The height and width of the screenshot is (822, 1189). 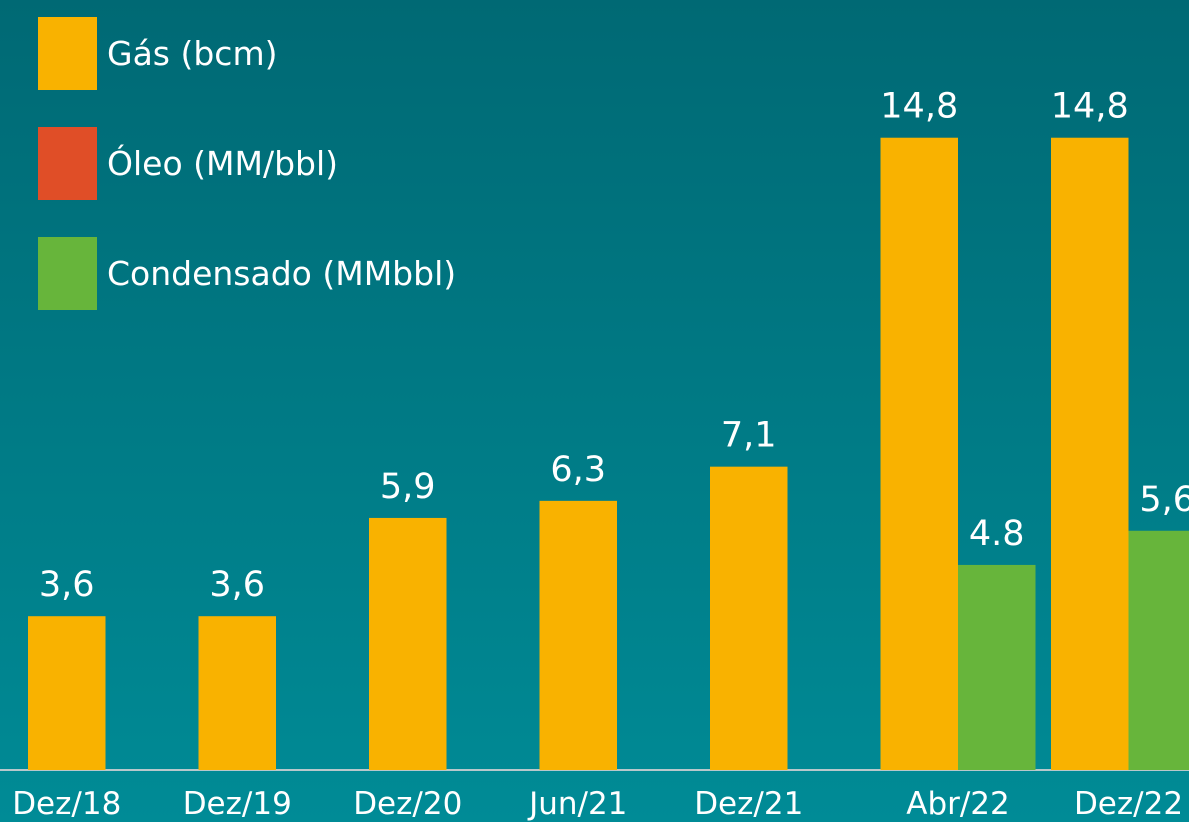 What do you see at coordinates (997, 534) in the screenshot?
I see `value-label: 4.8` at bounding box center [997, 534].